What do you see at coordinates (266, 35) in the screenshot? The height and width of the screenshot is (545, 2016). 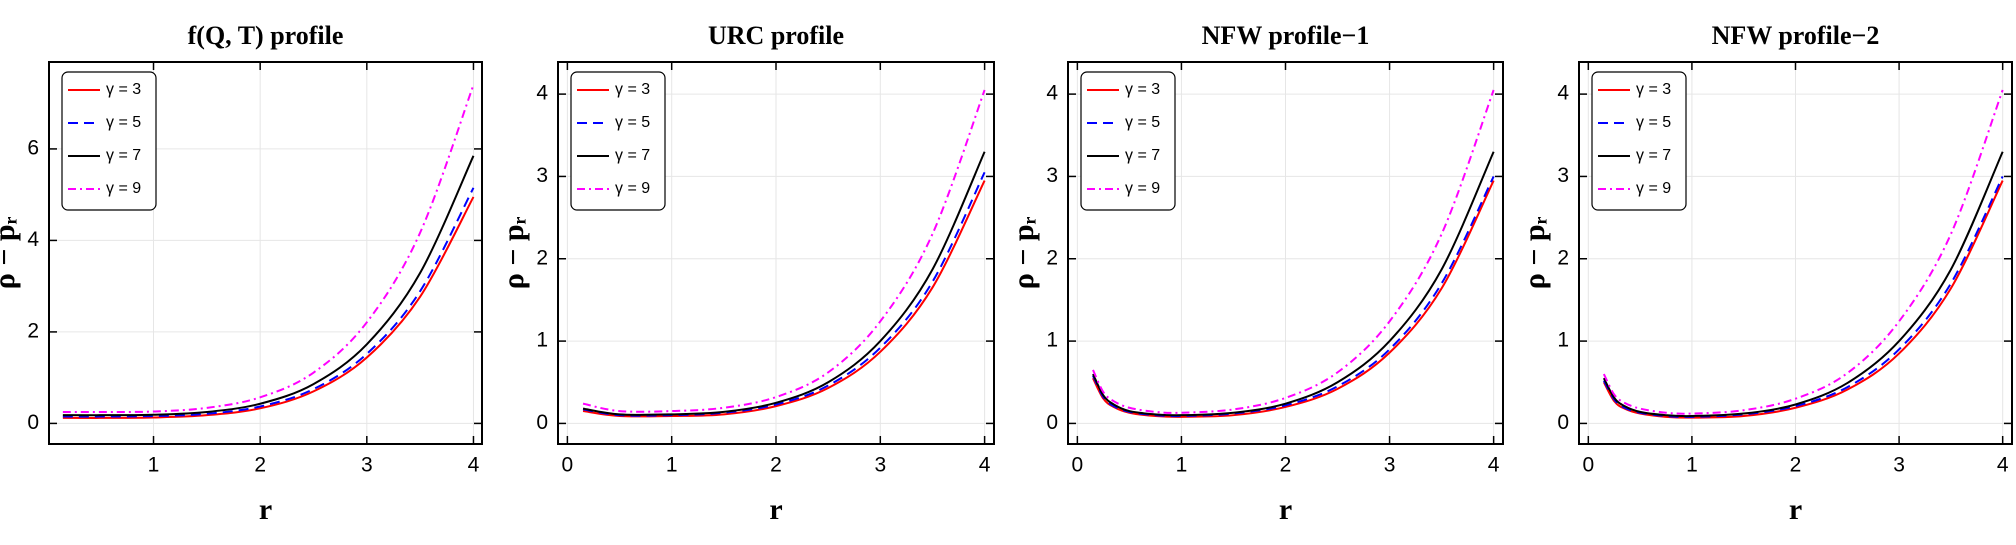 I see `chart-title: f(Q, T) profile` at bounding box center [266, 35].